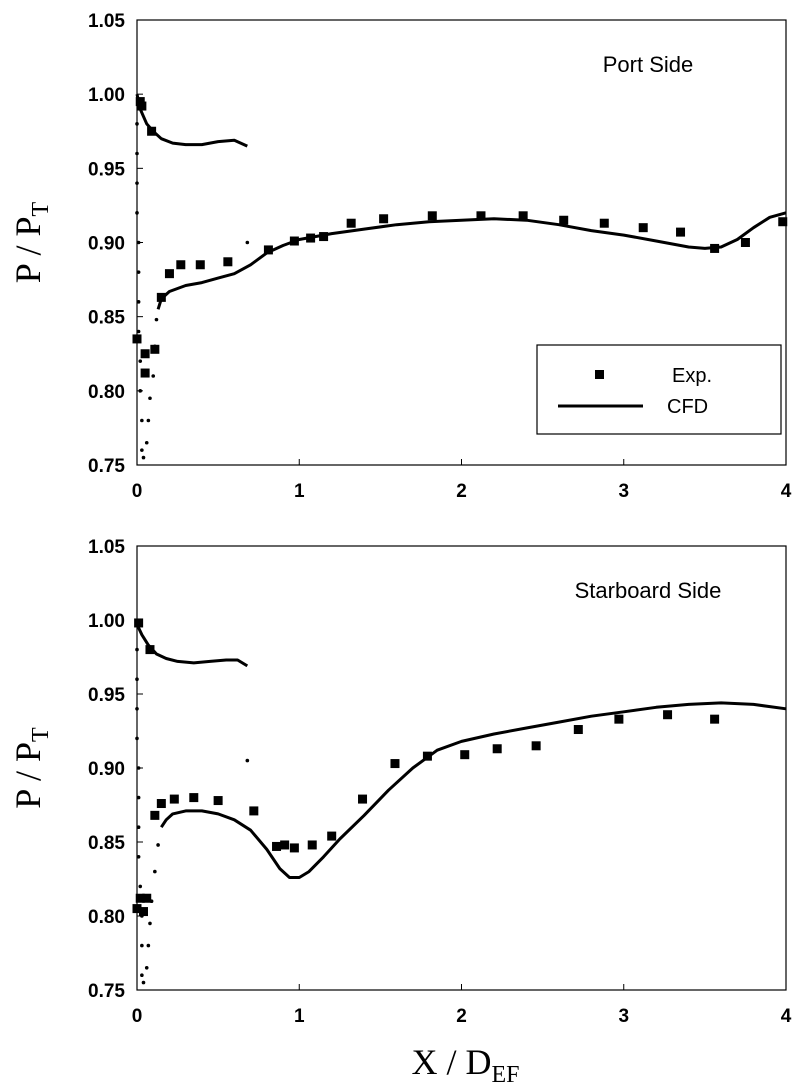 The image size is (806, 1091). I want to click on panel-top-annotation: Port Side, so click(648, 64).